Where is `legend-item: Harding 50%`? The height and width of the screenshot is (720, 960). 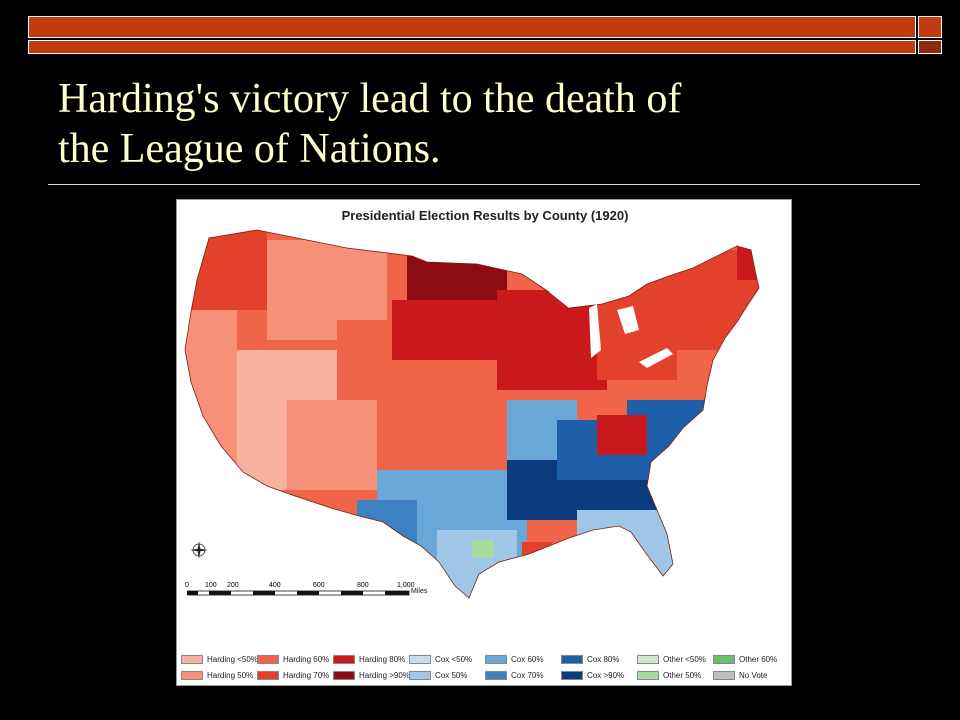 legend-item: Harding 50% is located at coordinates (217, 676).